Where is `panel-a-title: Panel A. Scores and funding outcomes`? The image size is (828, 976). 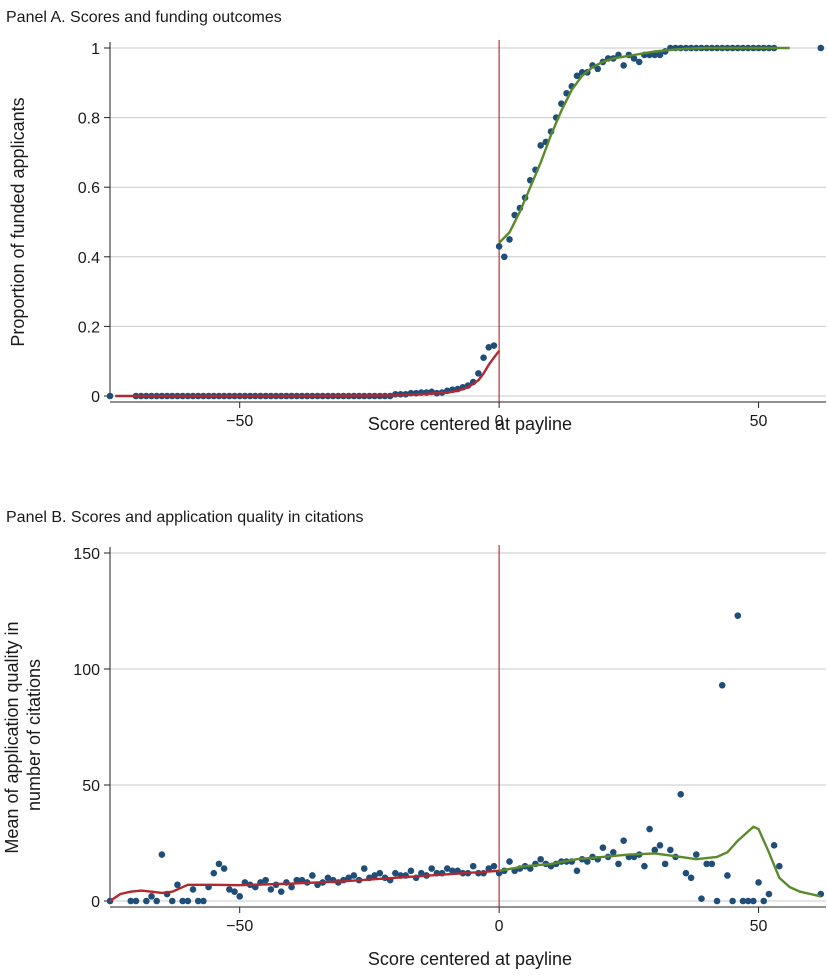 panel-a-title: Panel A. Scores and funding outcomes is located at coordinates (144, 17).